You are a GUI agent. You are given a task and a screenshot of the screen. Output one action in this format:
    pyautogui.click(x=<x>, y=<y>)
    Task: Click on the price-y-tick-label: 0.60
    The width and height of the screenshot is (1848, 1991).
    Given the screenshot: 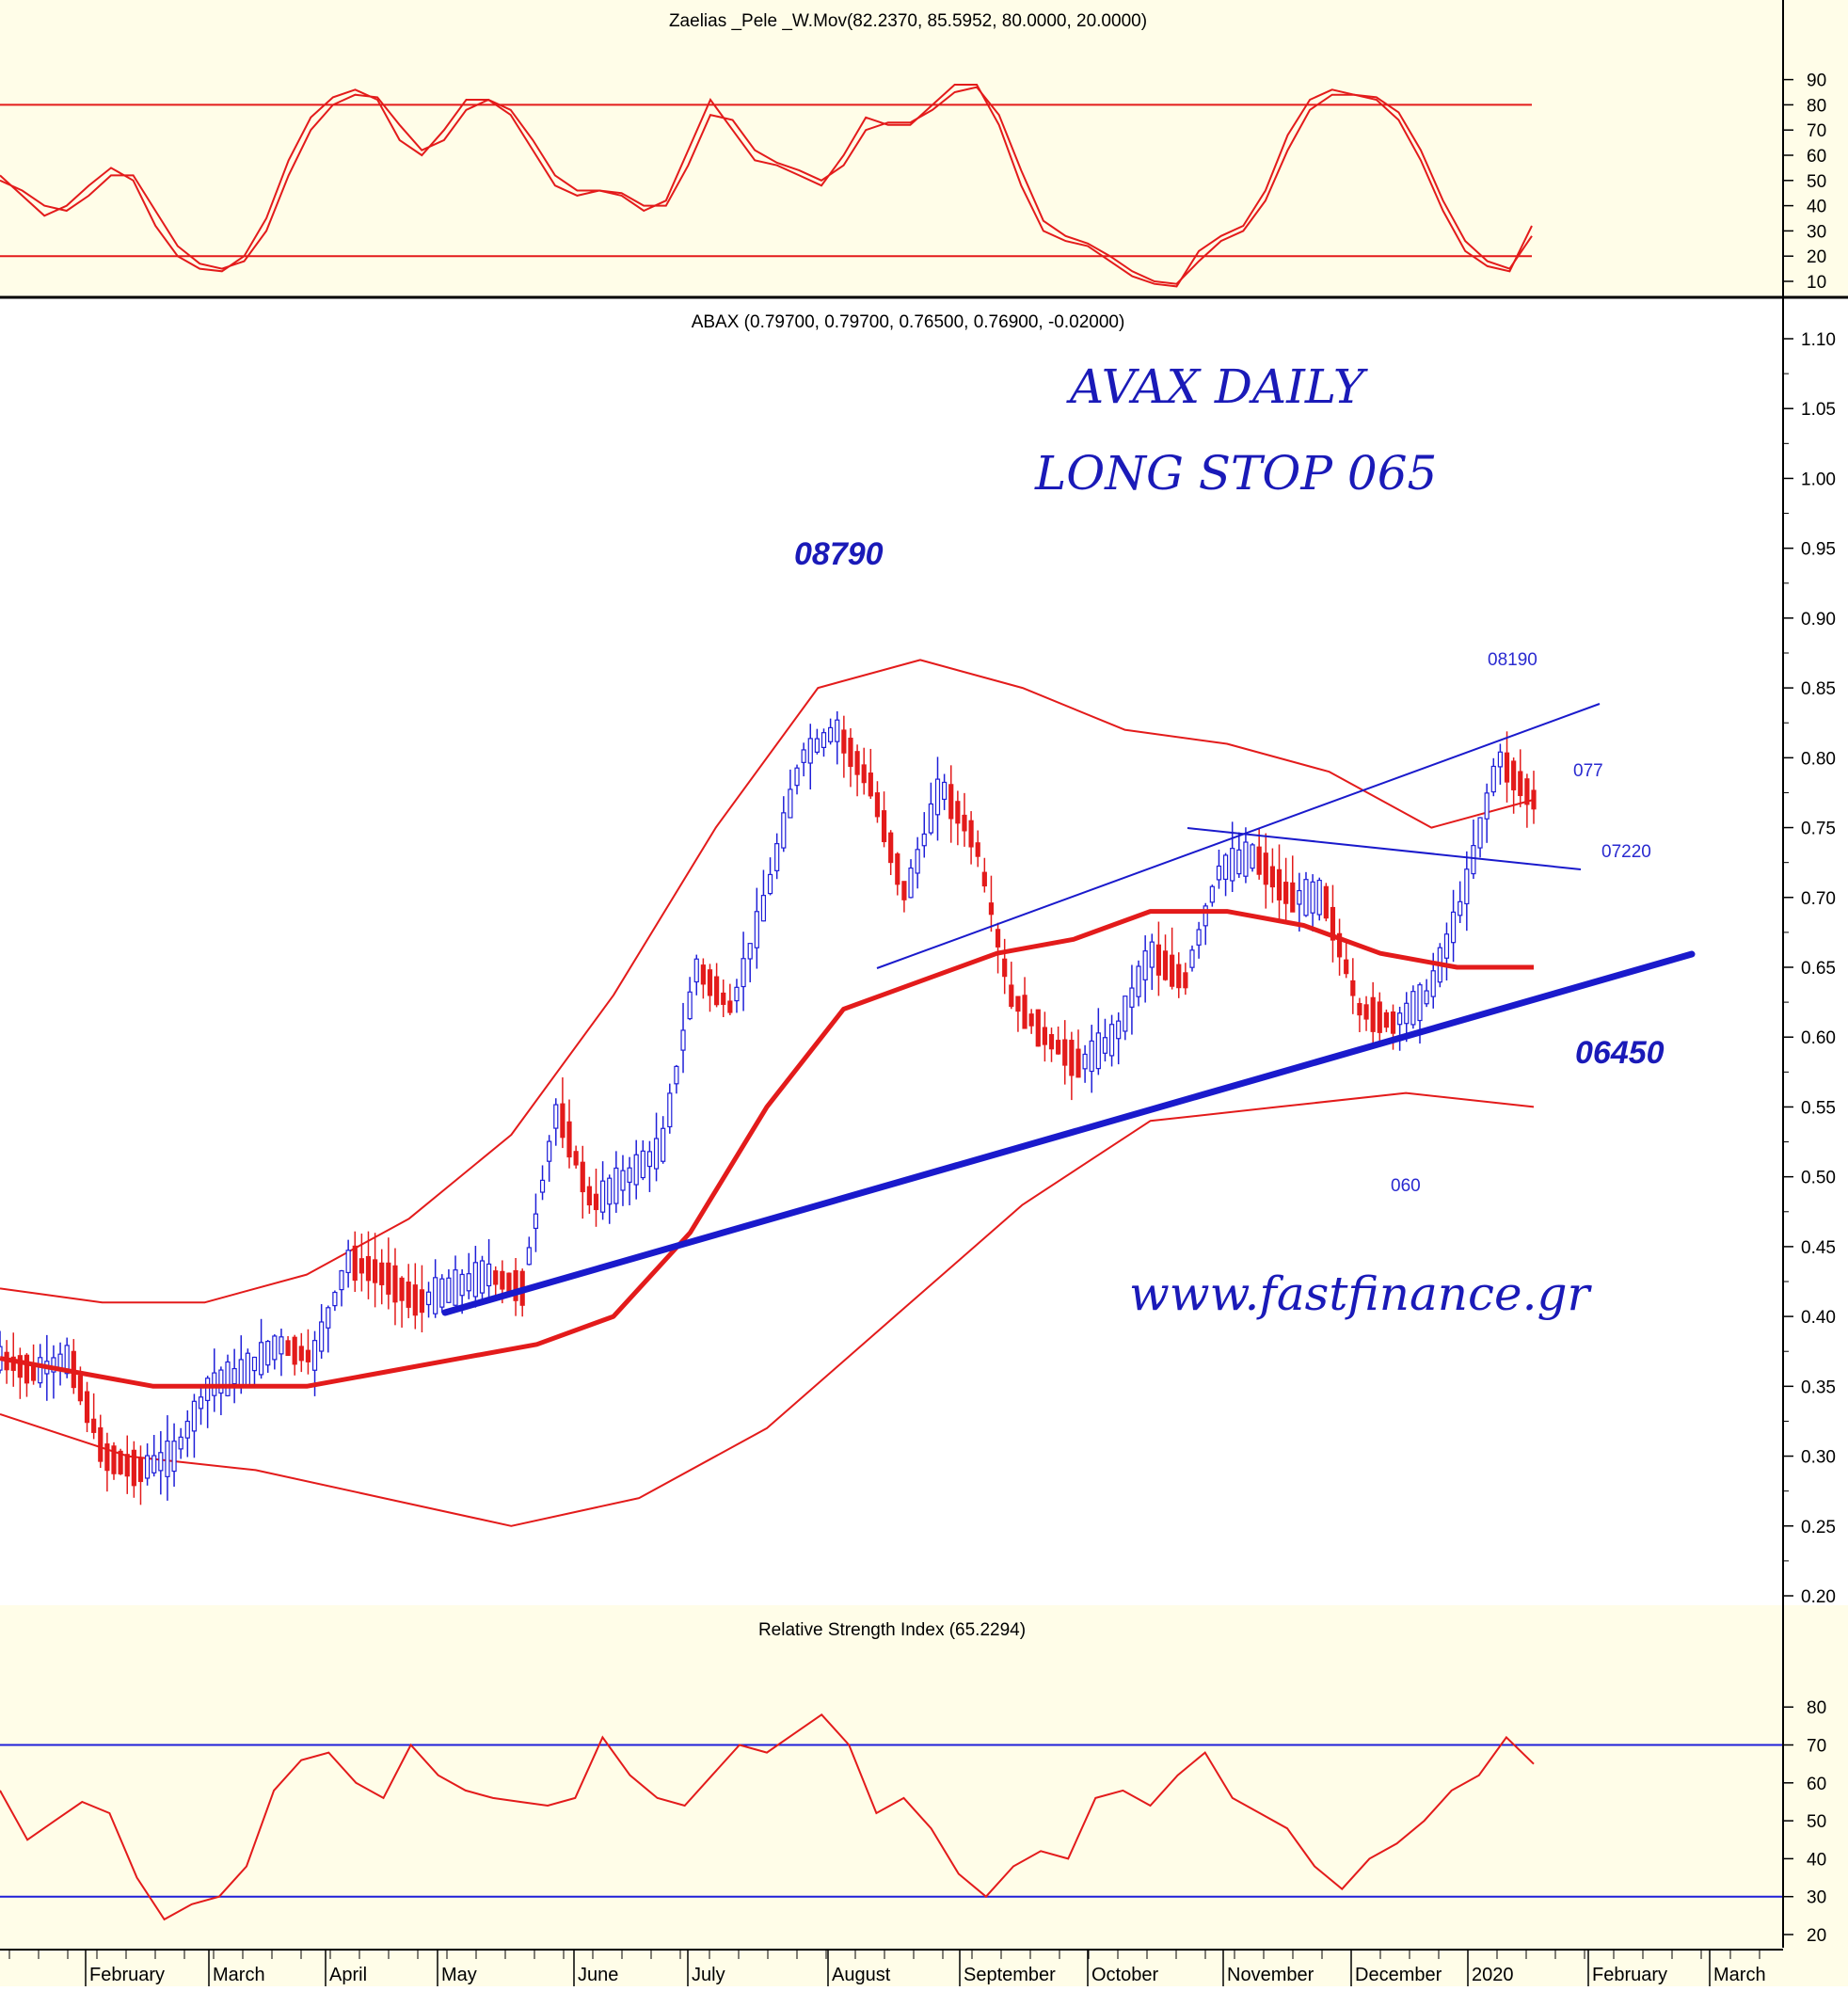 What is the action you would take?
    pyautogui.click(x=1818, y=1038)
    